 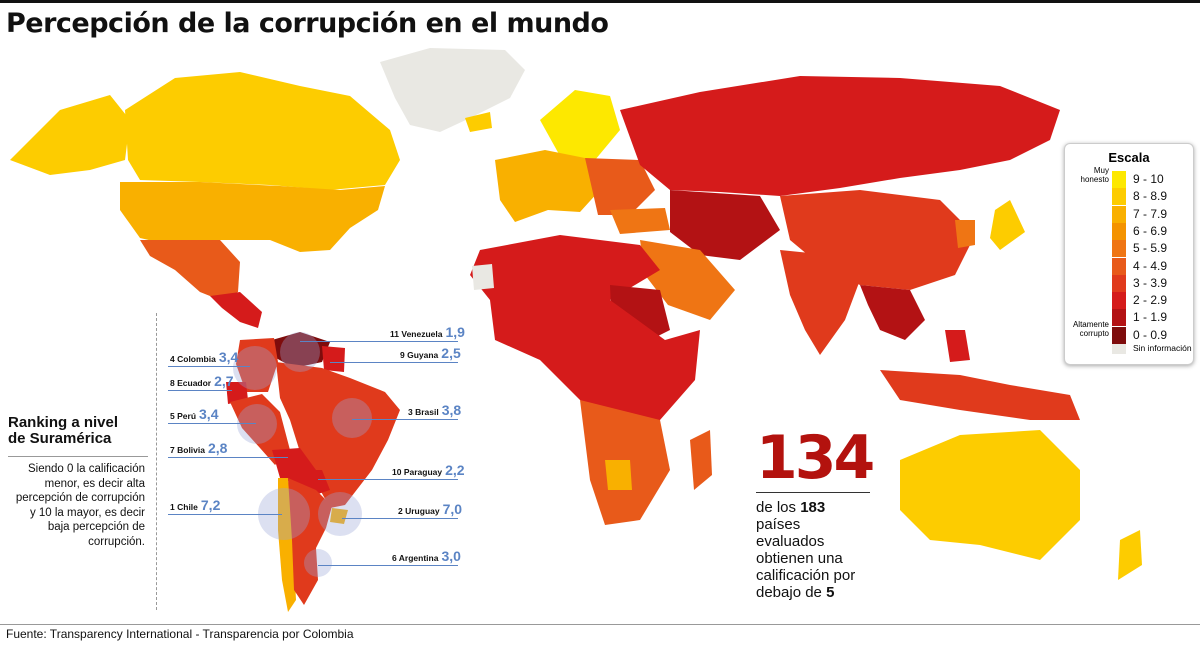 What do you see at coordinates (1150, 265) in the screenshot?
I see `legend-label: 4 - 4.9` at bounding box center [1150, 265].